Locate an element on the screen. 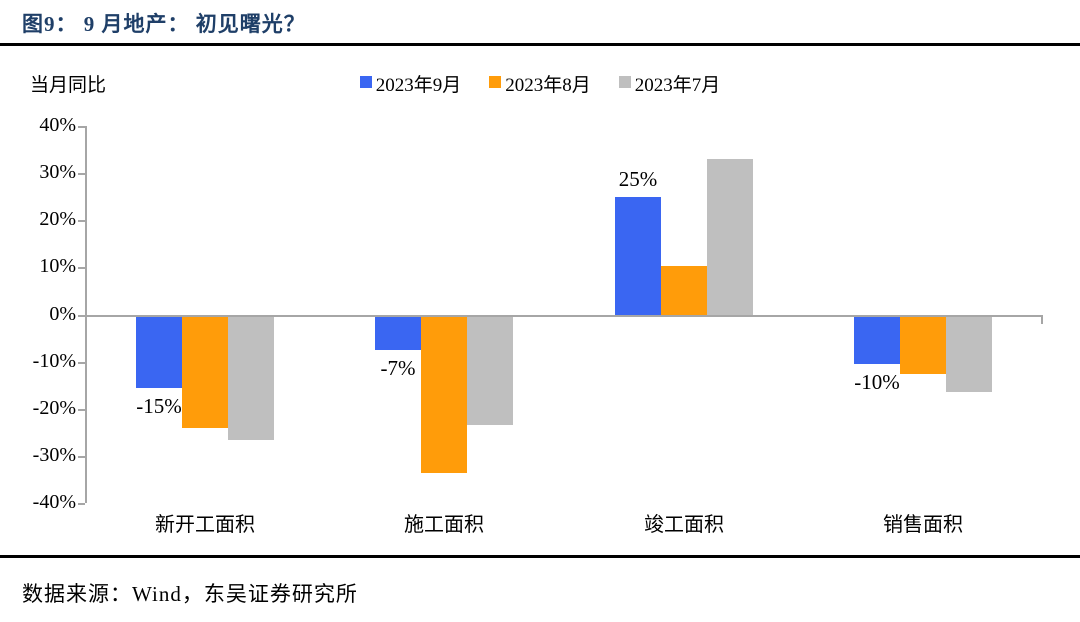 The width and height of the screenshot is (1080, 622). bar-2023年9月-销售面积 is located at coordinates (877, 340).